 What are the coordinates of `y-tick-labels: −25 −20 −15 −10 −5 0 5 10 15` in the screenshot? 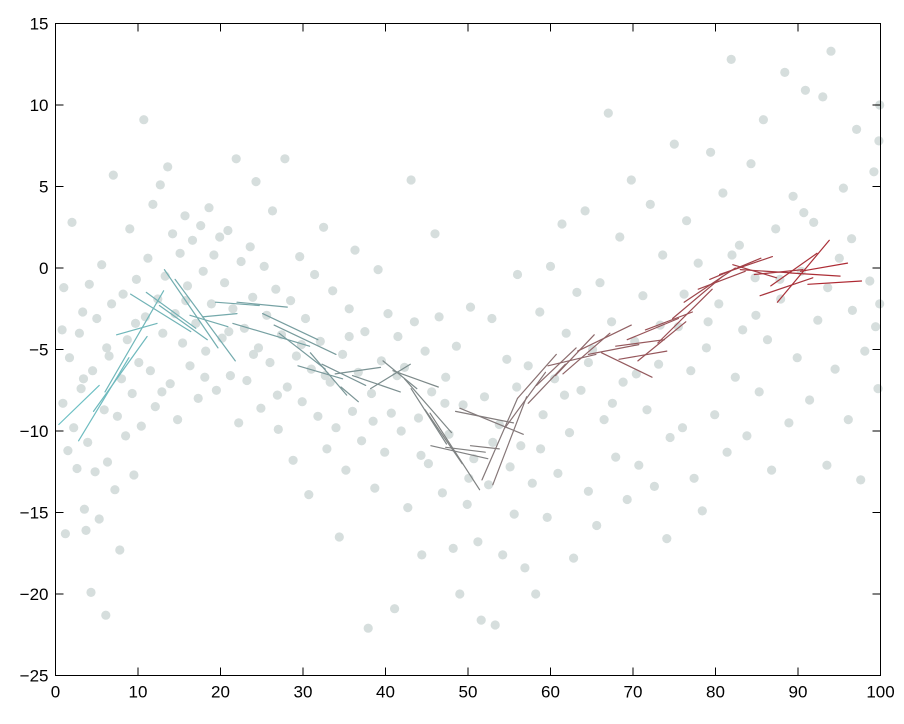 It's located at (34, 350).